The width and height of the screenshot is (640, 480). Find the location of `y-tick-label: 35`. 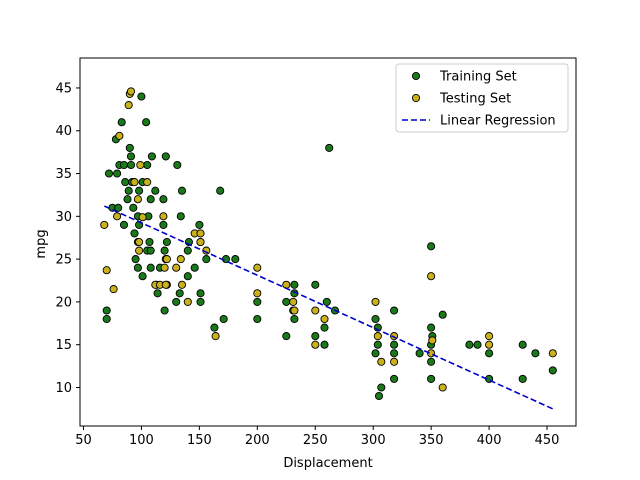

y-tick-label: 35 is located at coordinates (63, 174).